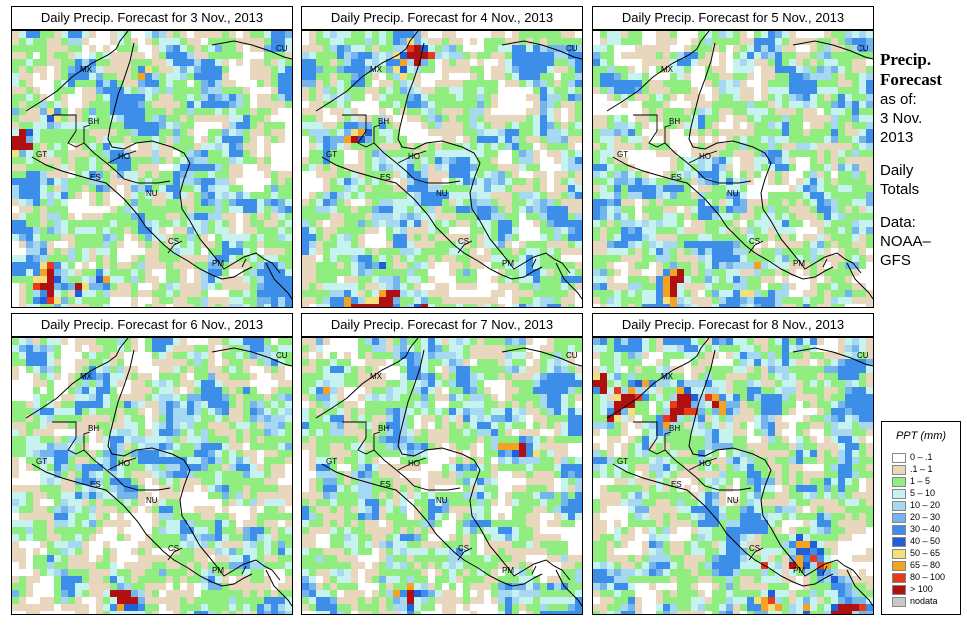 The image size is (967, 633). I want to click on country-label-cs: CS, so click(754, 241).